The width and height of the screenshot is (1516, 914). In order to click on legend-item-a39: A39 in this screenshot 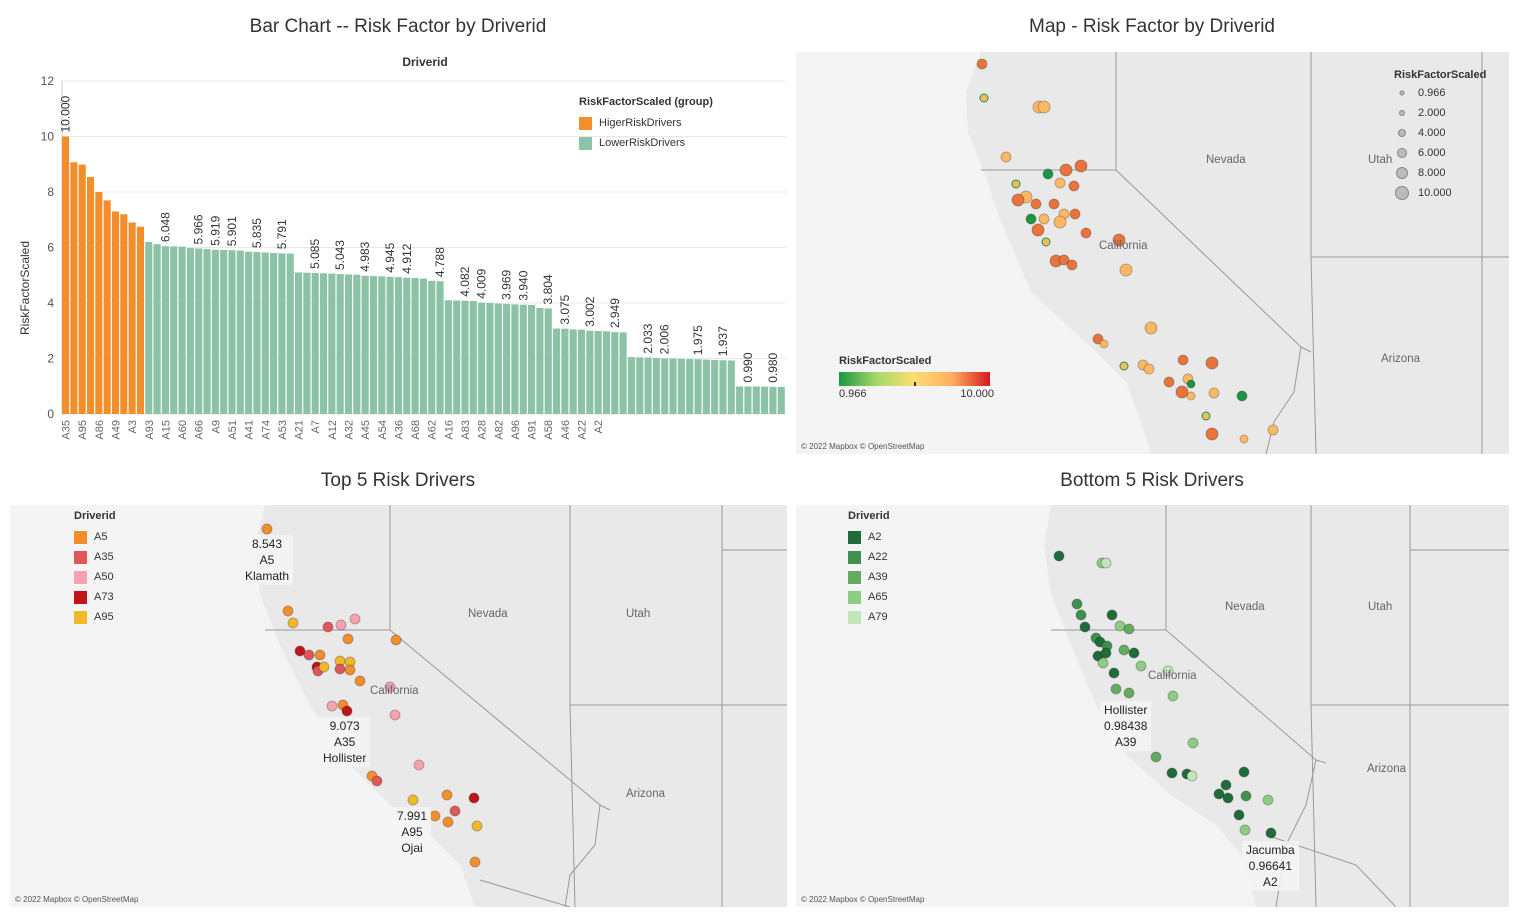, I will do `click(869, 577)`.